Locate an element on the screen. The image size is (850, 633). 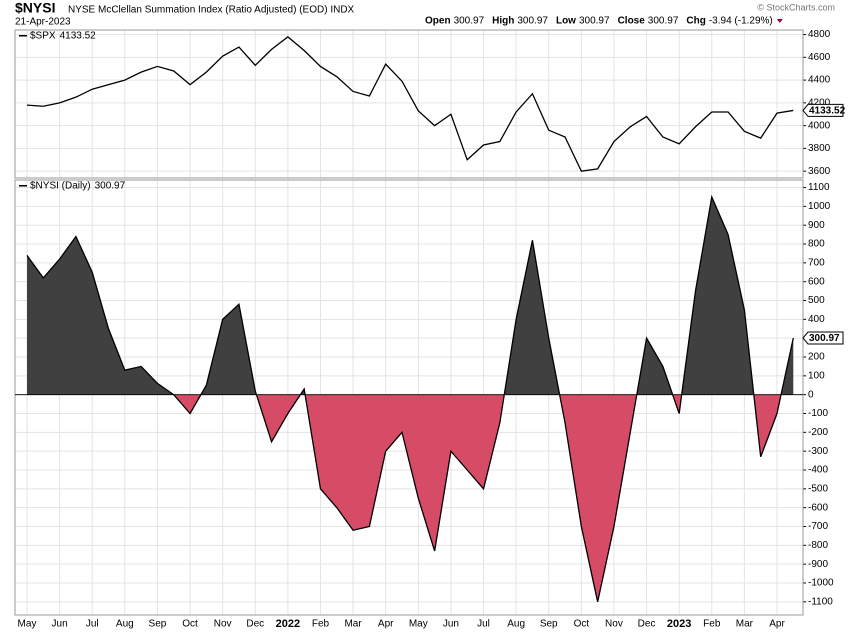
y-tick-label: -900 is located at coordinates (818, 564).